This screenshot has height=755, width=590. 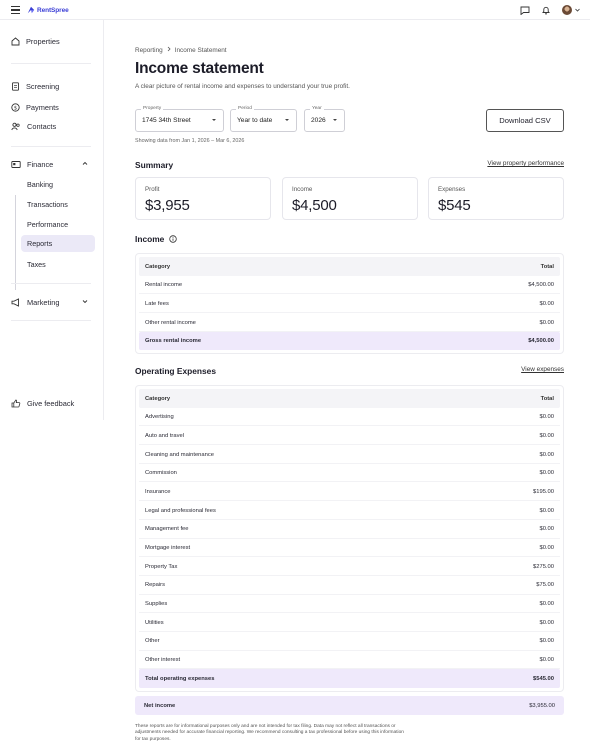 I want to click on wallet-icon, so click(x=16, y=164).